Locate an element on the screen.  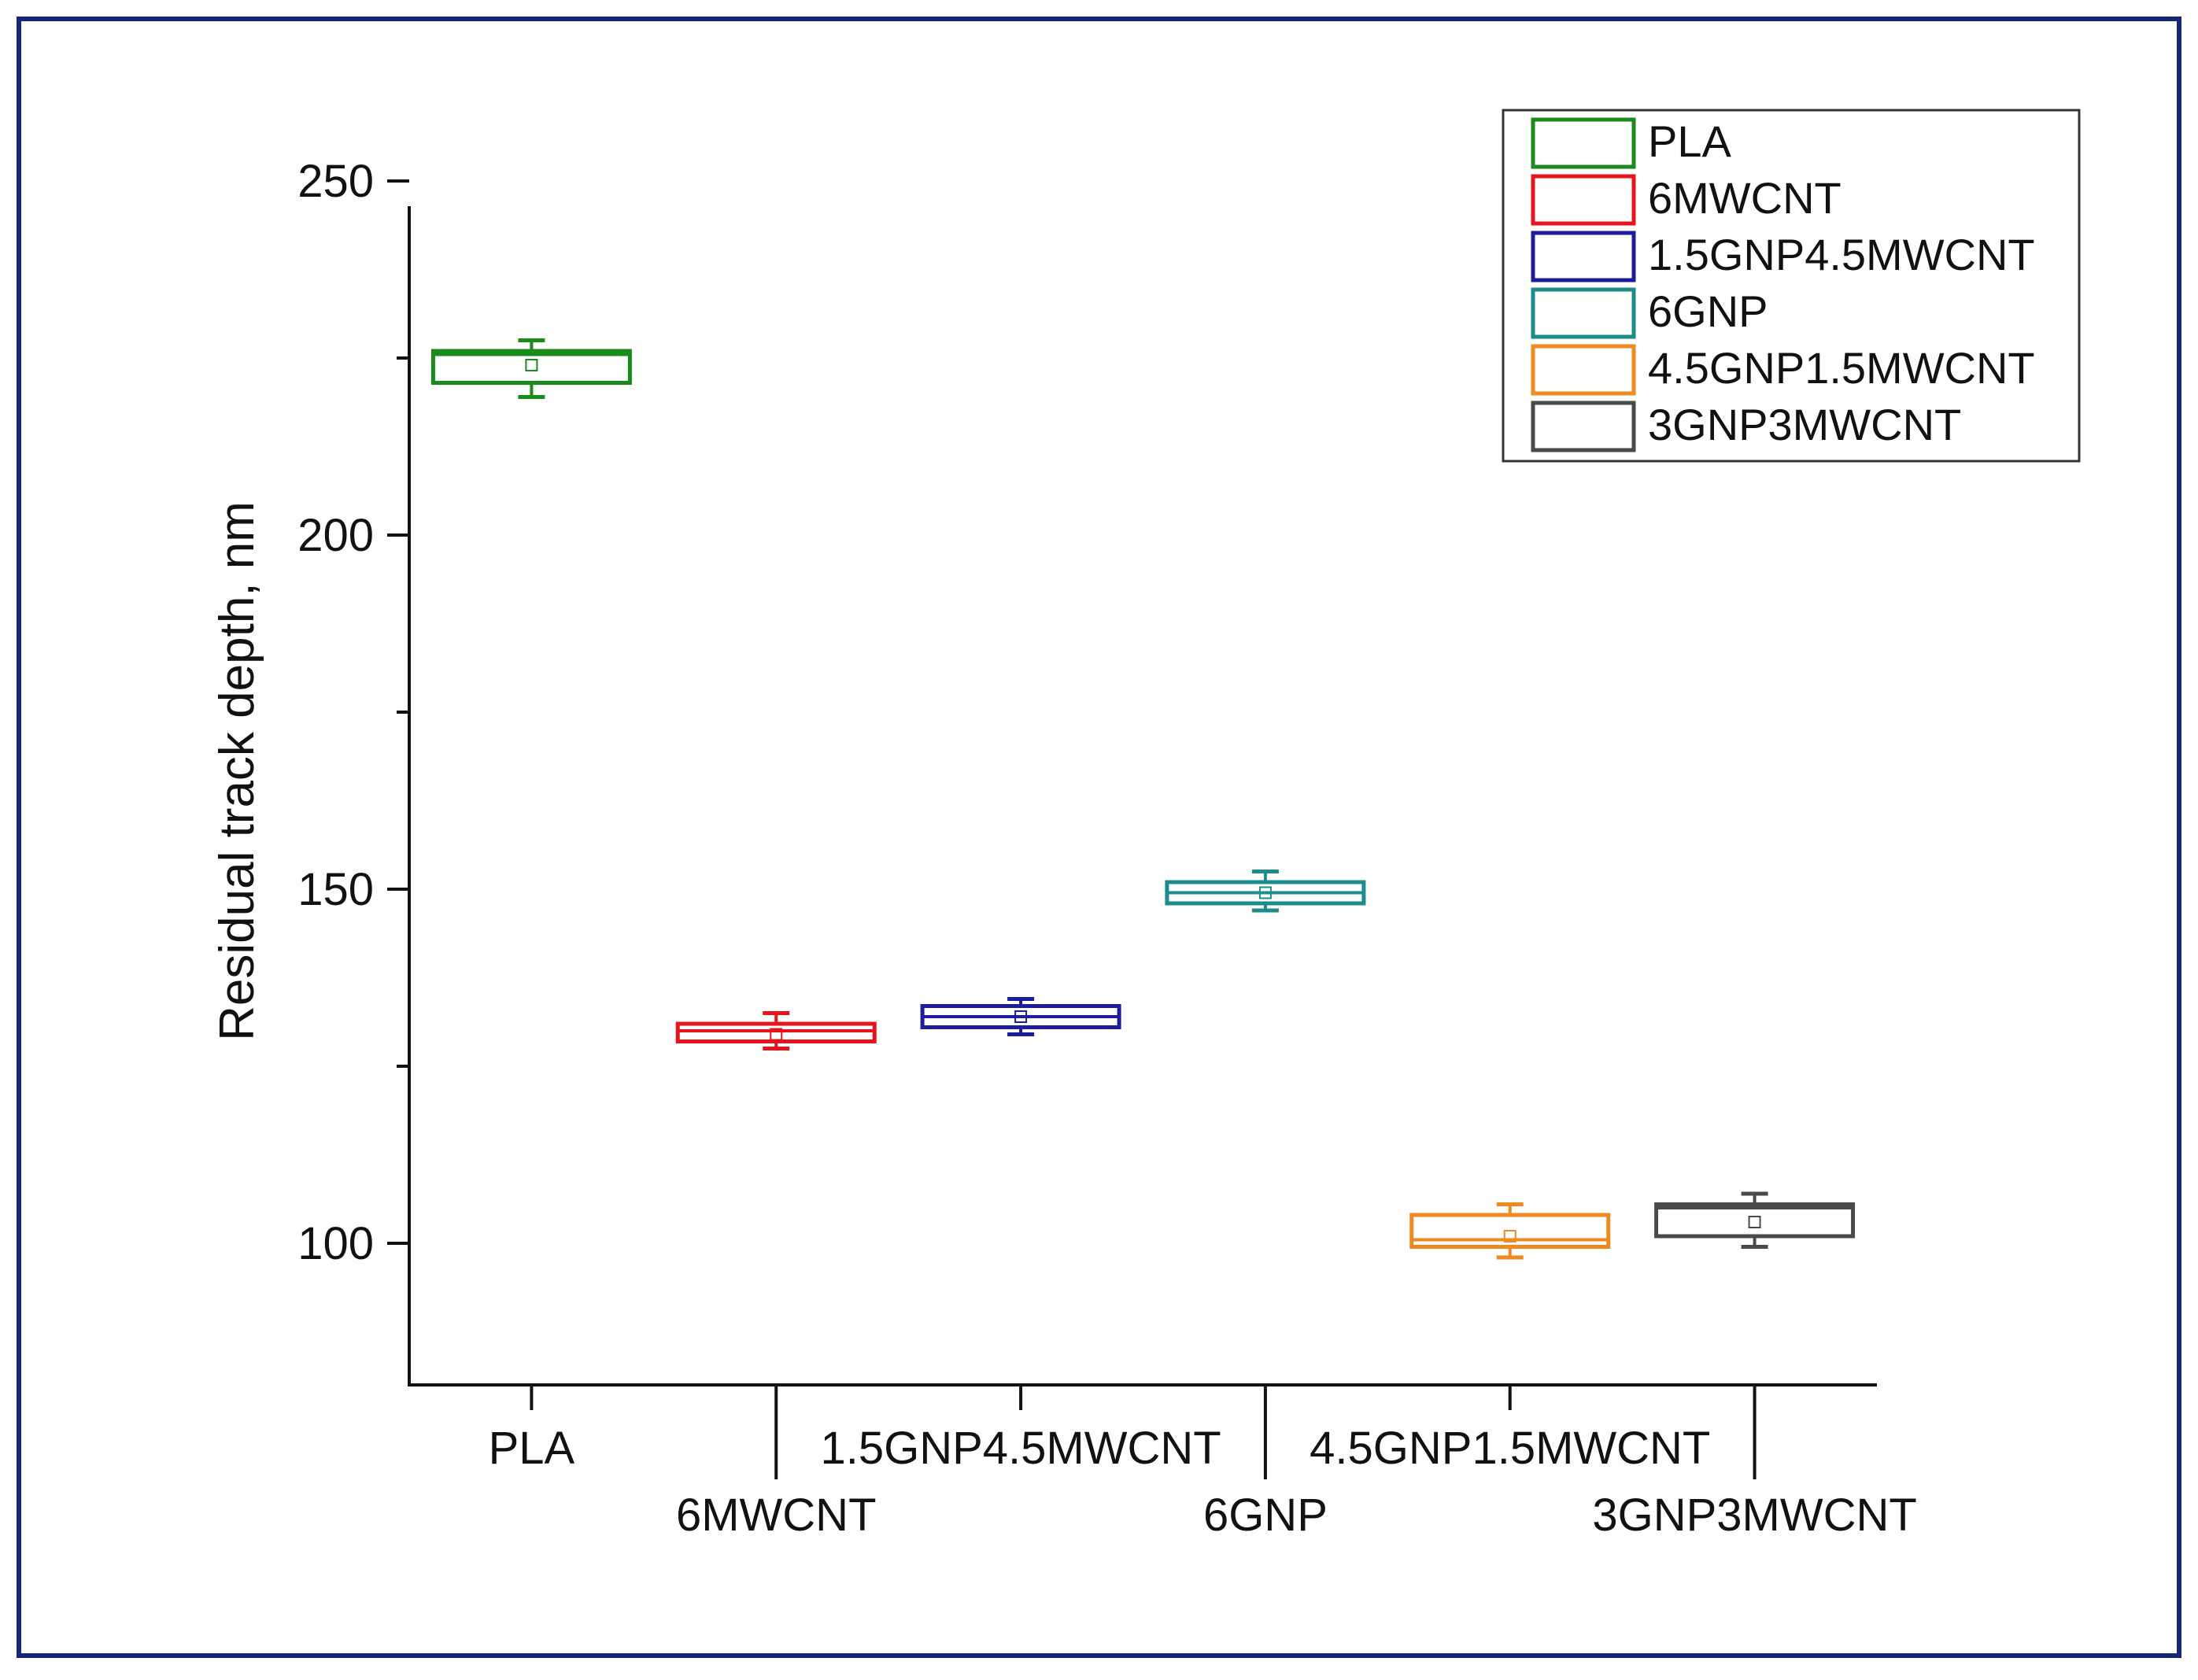
legend-entry-4.5GNP1.5MWCNT: 4.5GNP1.5MWCNT is located at coordinates (1783, 369).